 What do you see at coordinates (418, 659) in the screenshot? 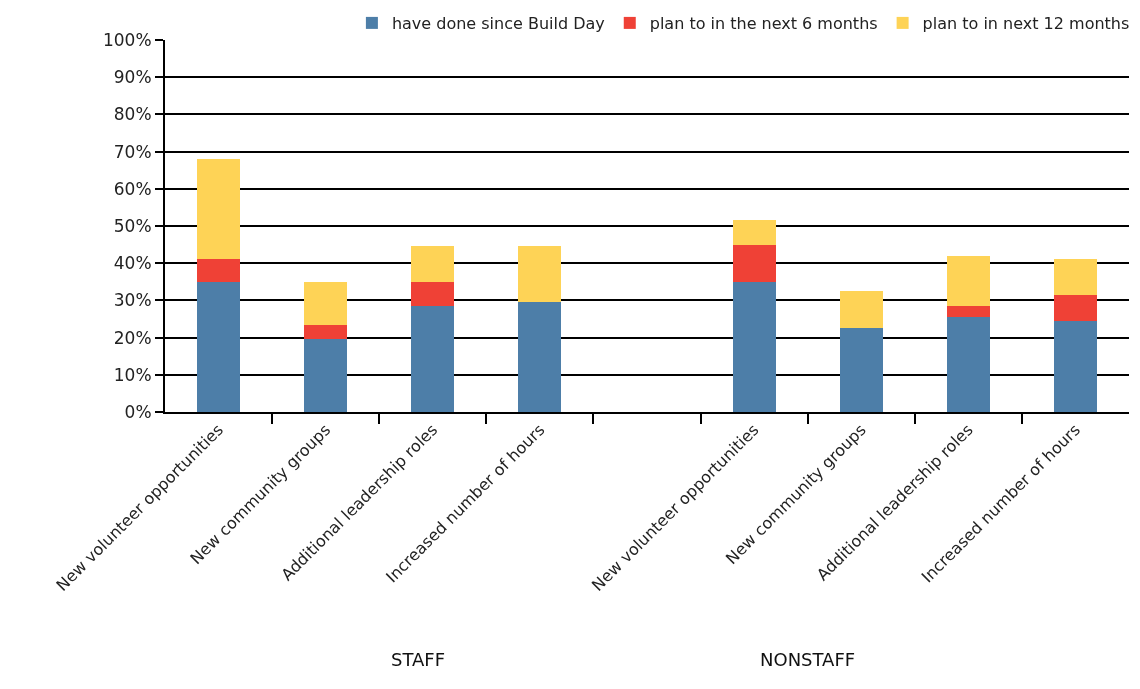
I see `text: STAFF` at bounding box center [418, 659].